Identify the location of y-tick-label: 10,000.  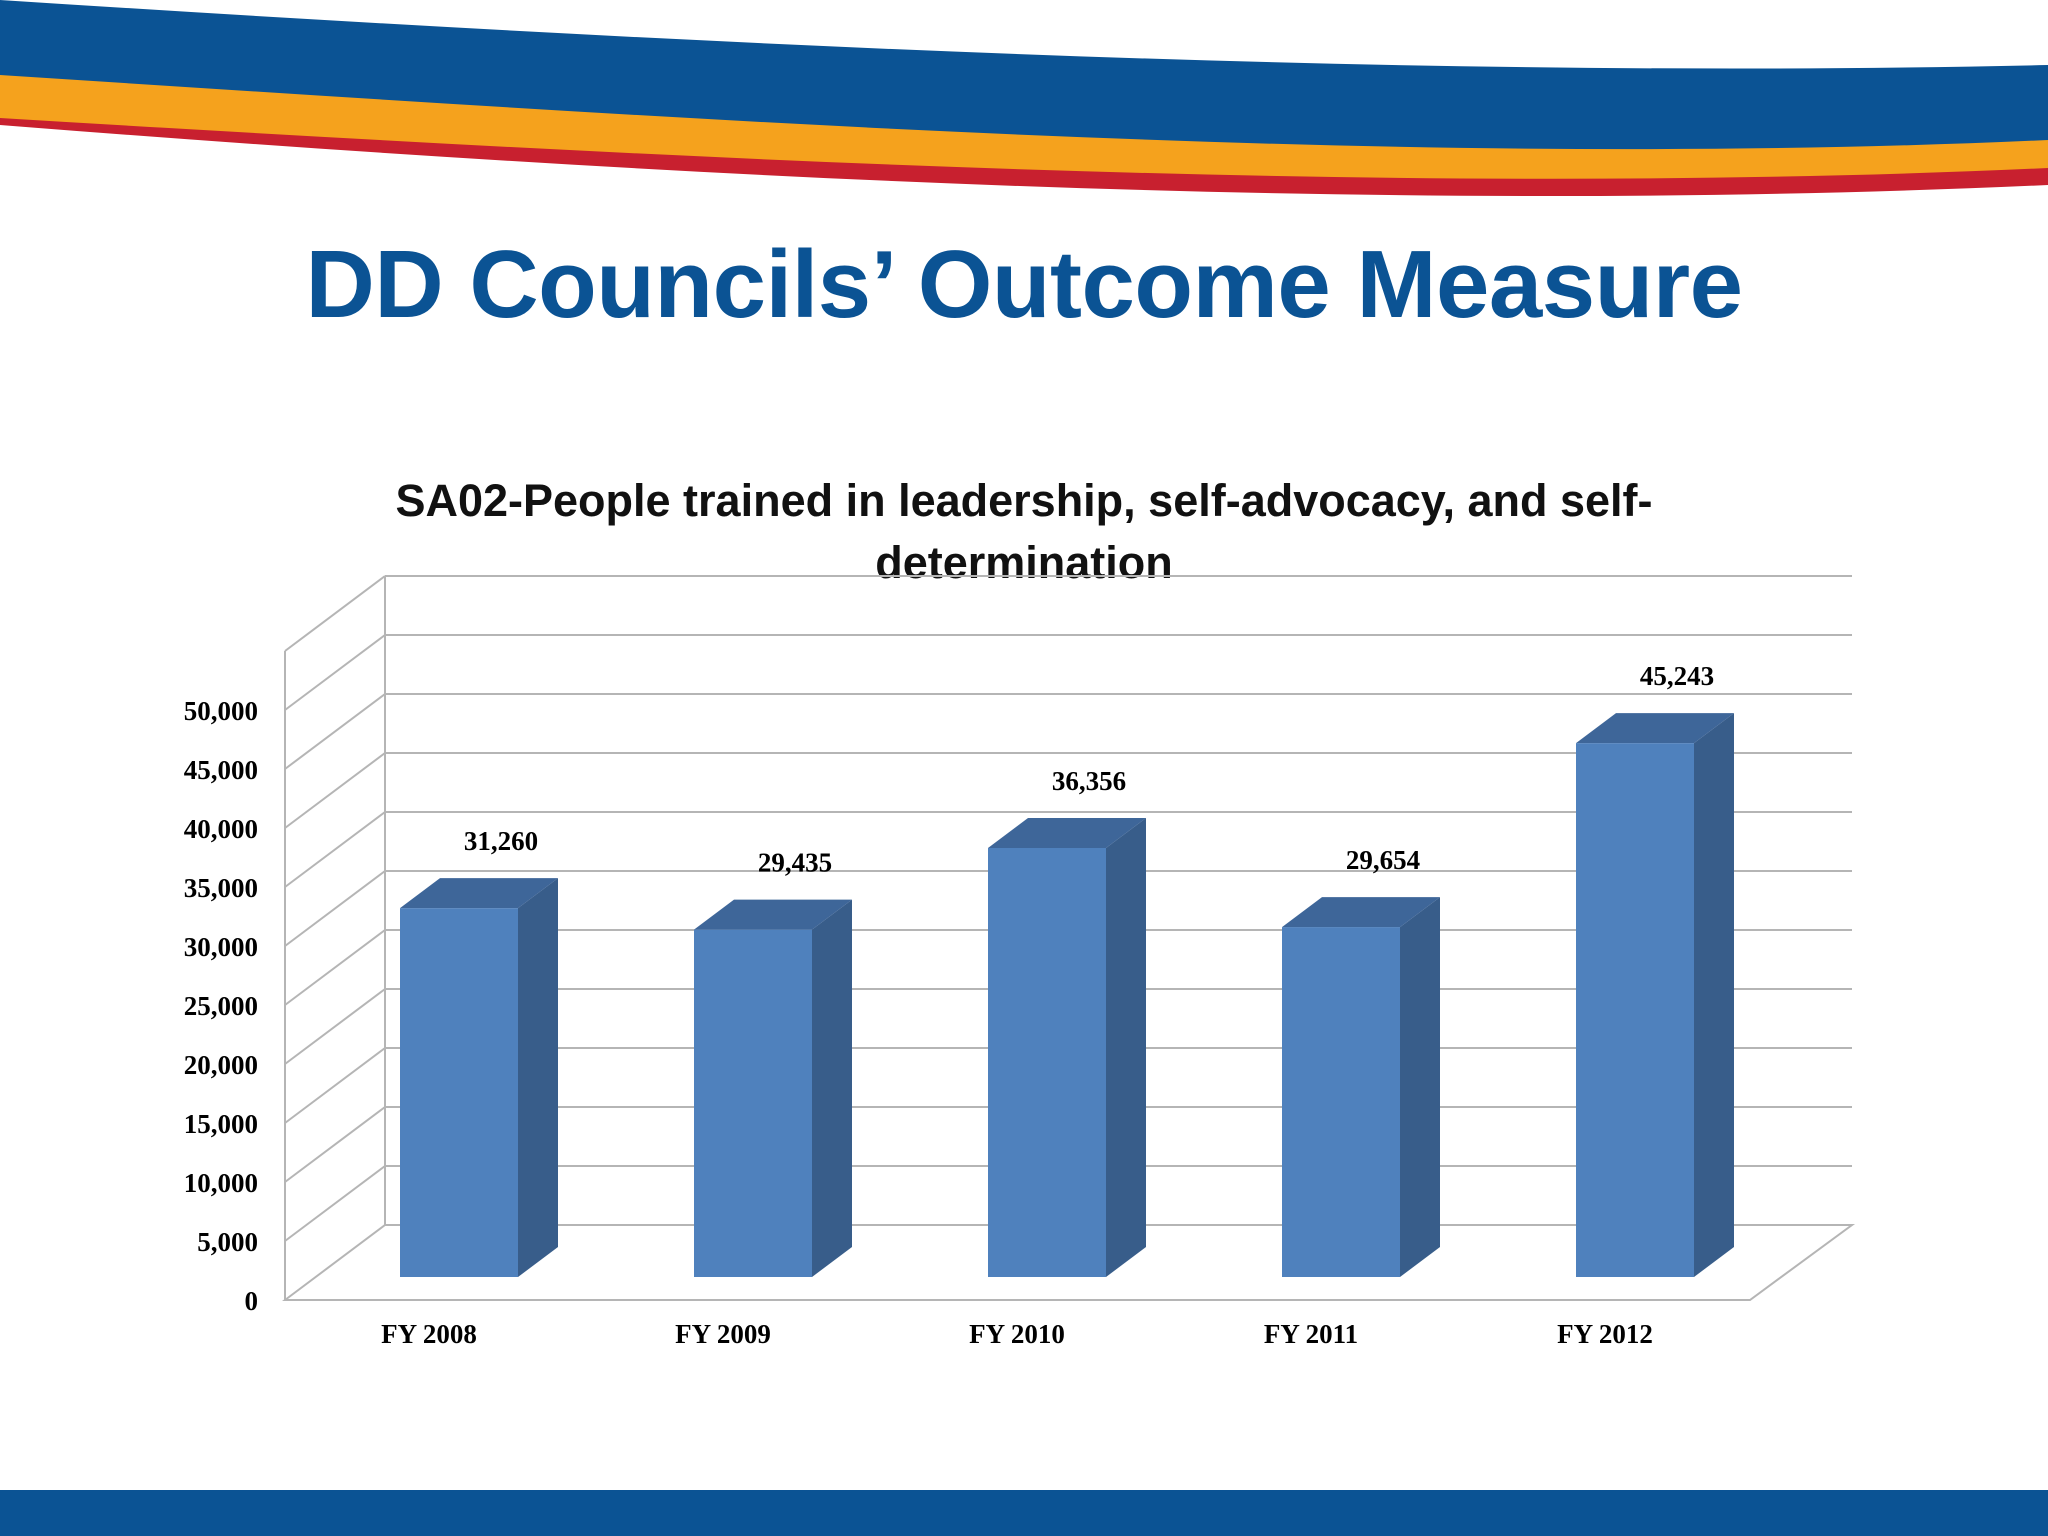
(221, 1183).